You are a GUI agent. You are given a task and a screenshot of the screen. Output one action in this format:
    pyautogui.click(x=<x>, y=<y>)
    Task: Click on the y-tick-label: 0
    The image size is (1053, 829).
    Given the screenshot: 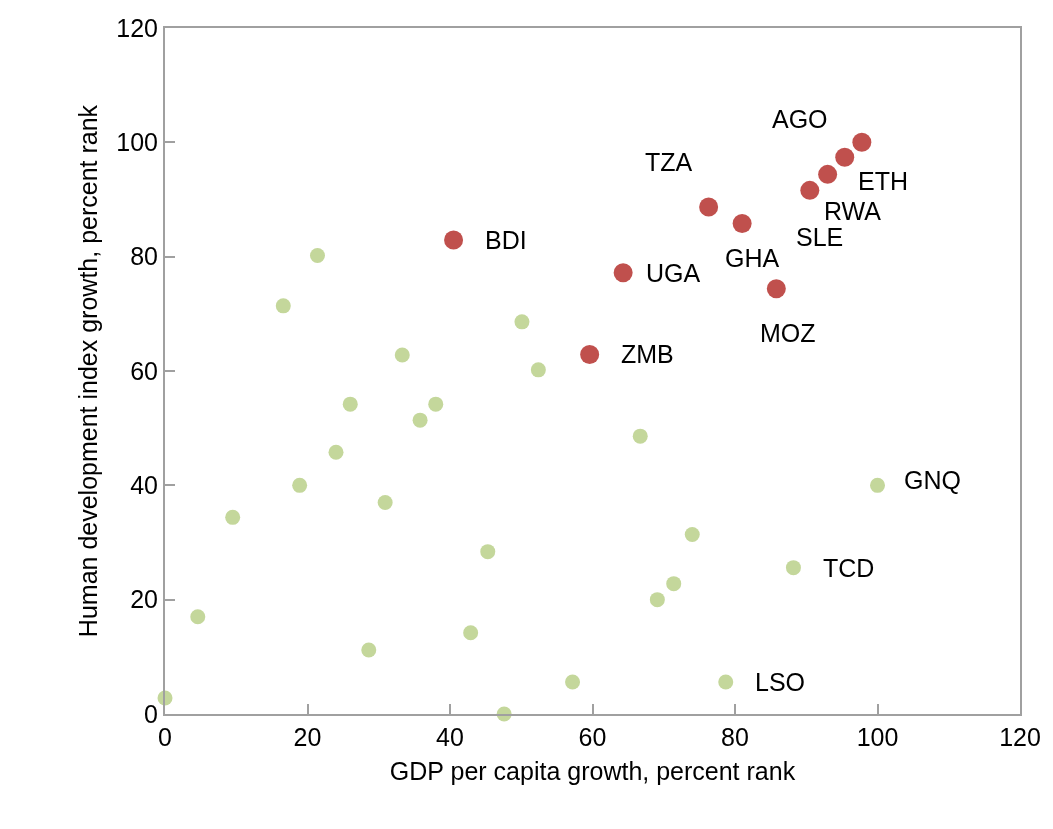 What is the action you would take?
    pyautogui.click(x=151, y=713)
    